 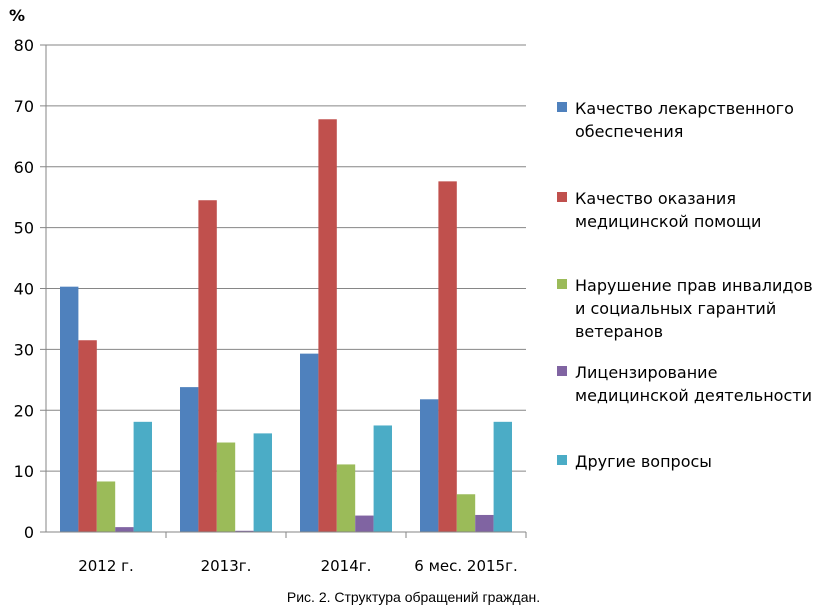 I want to click on figure-caption: Рис. 2. Структура обращений граждан., so click(x=413, y=597).